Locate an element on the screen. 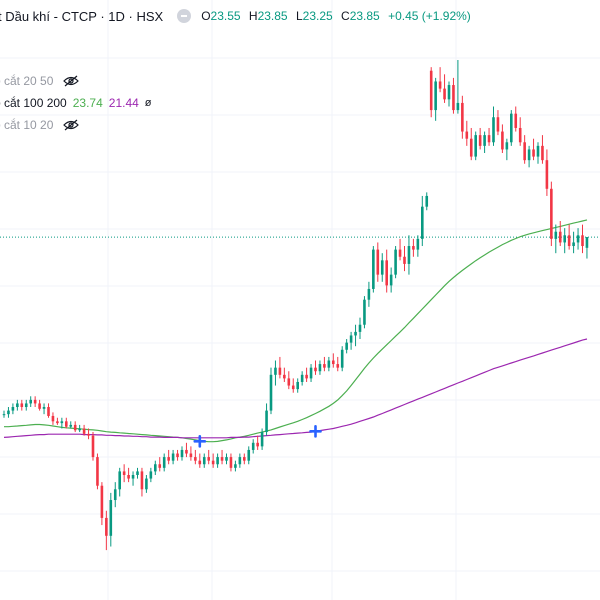  indicator-name: o cắt 20 50 is located at coordinates (27, 81).